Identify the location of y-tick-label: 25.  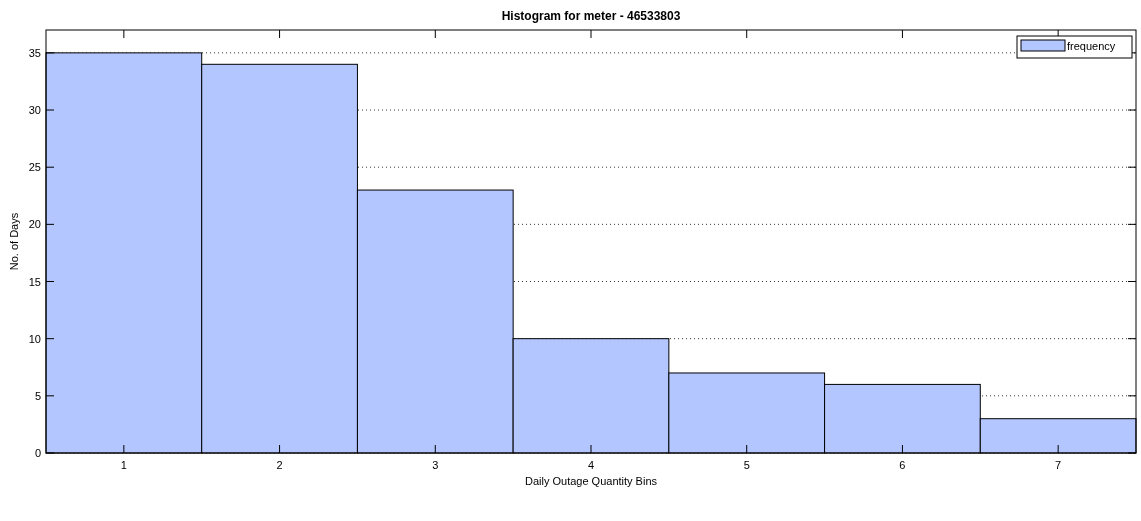
(34, 167).